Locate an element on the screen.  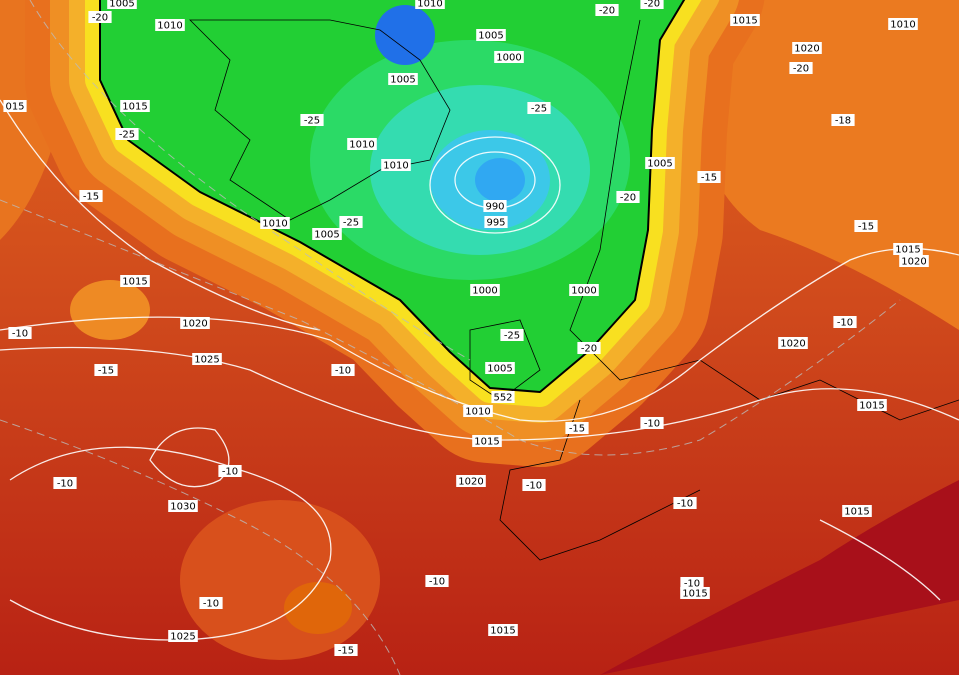
contour-label: 1030 is located at coordinates (182, 507).